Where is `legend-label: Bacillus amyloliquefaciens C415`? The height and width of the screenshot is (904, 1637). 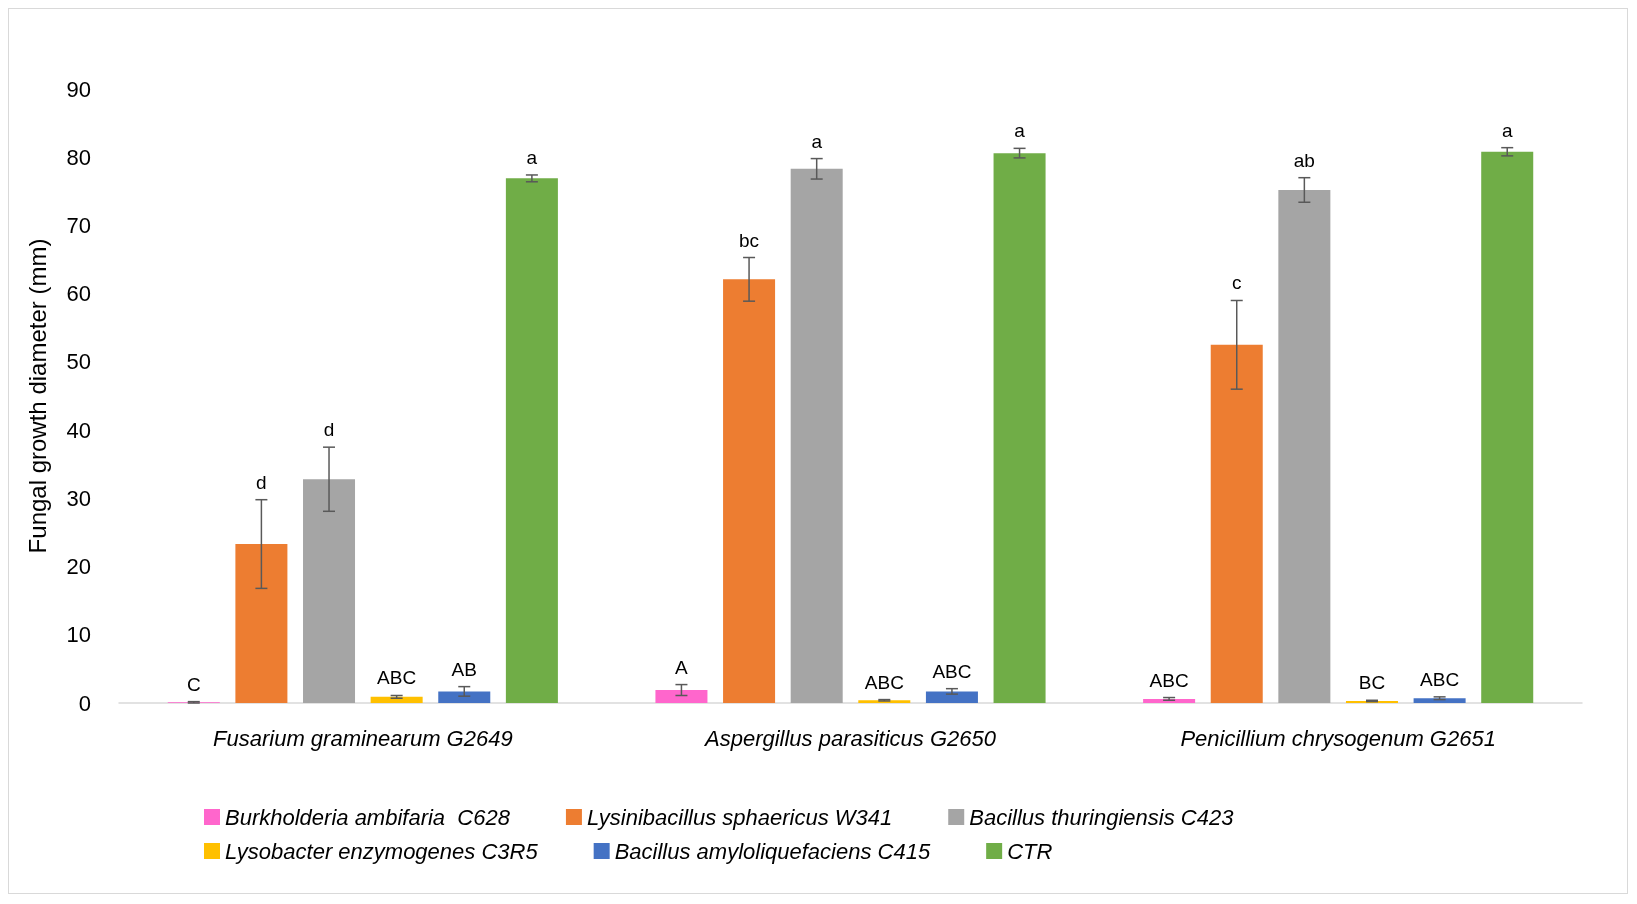
legend-label: Bacillus amyloliquefaciens C415 is located at coordinates (772, 851).